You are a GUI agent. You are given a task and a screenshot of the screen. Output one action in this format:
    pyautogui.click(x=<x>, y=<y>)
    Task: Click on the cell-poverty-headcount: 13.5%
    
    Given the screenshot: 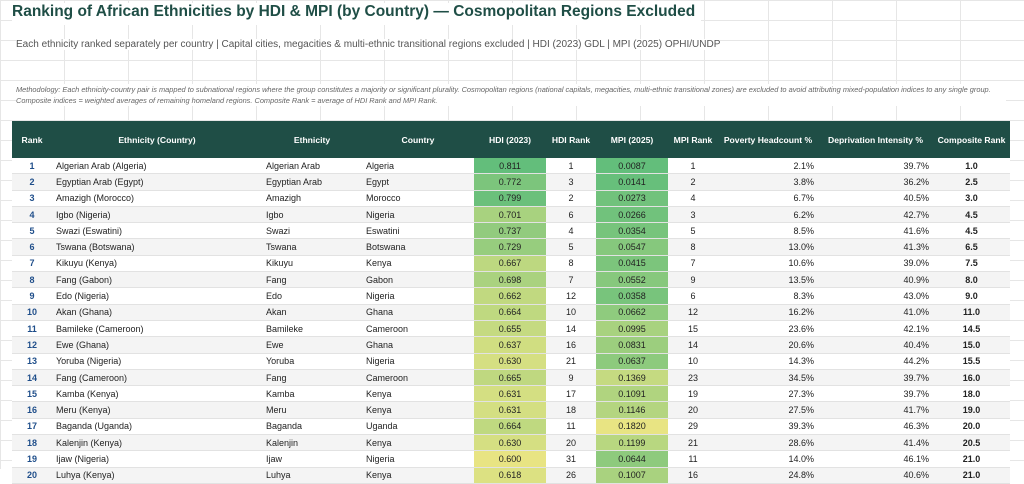 What is the action you would take?
    pyautogui.click(x=768, y=280)
    